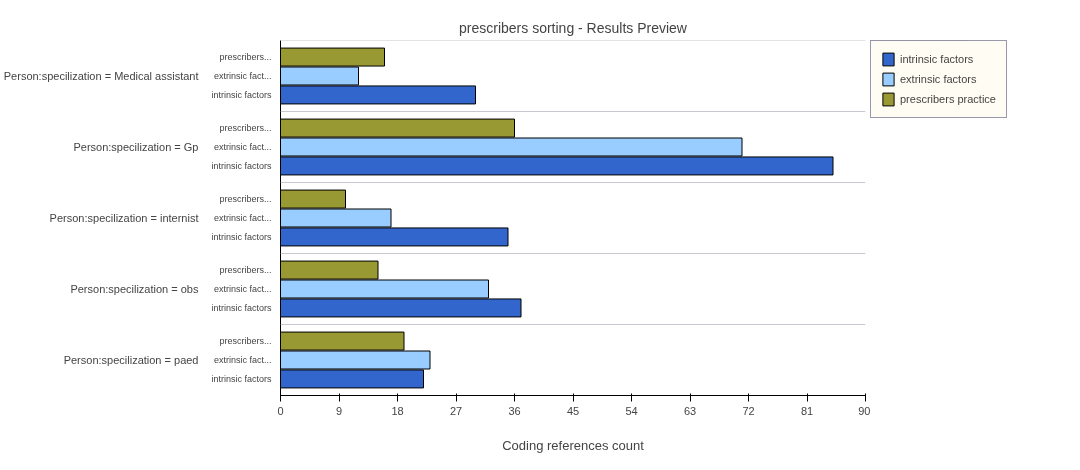 The width and height of the screenshot is (1080, 470). I want to click on x-axis-title: Coding references count, so click(573, 445).